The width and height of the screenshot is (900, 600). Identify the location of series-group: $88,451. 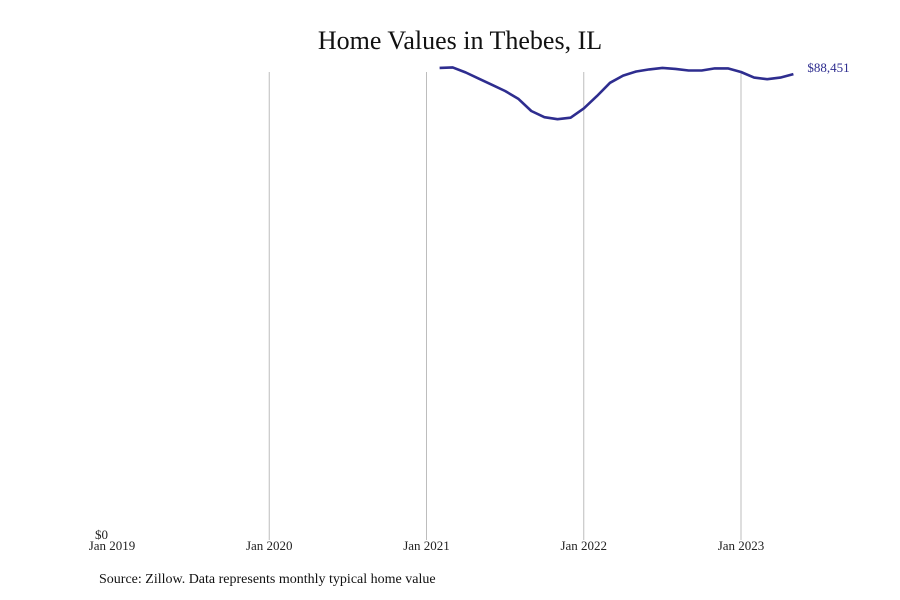
(644, 90).